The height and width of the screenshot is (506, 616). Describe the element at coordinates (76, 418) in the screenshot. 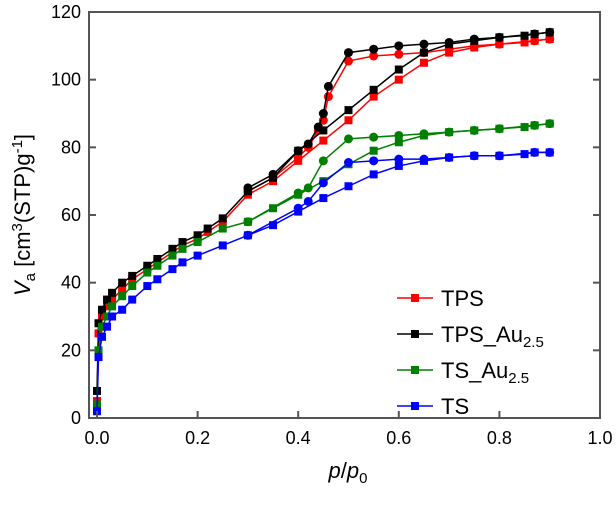

I see `y-tick-label: 0` at that location.